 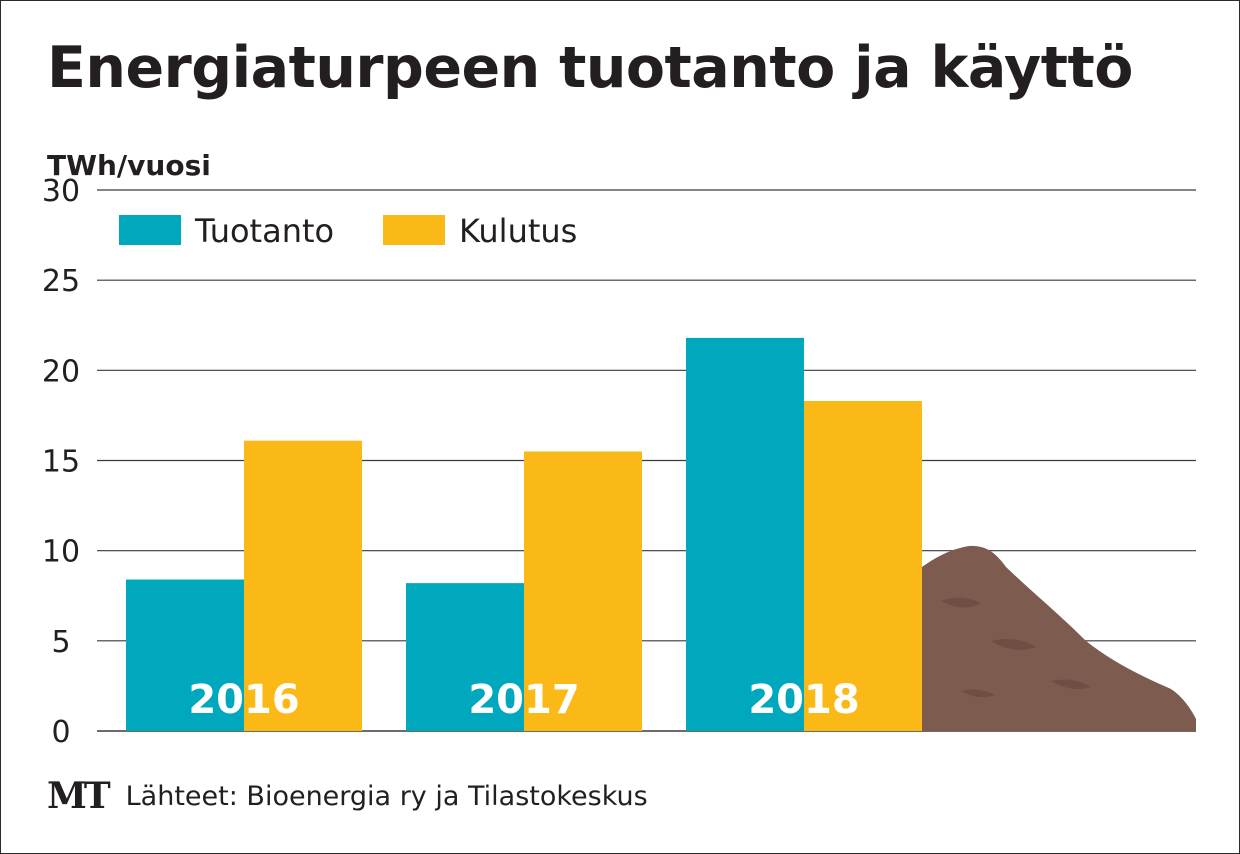 What do you see at coordinates (185, 655) in the screenshot?
I see `bar-tuotanto-2016` at bounding box center [185, 655].